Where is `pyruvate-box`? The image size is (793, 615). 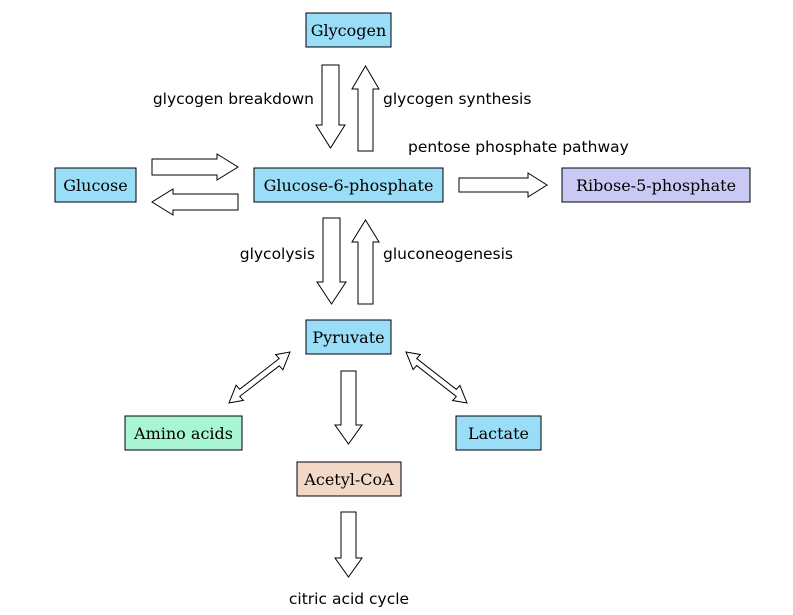 pyruvate-box is located at coordinates (348, 337).